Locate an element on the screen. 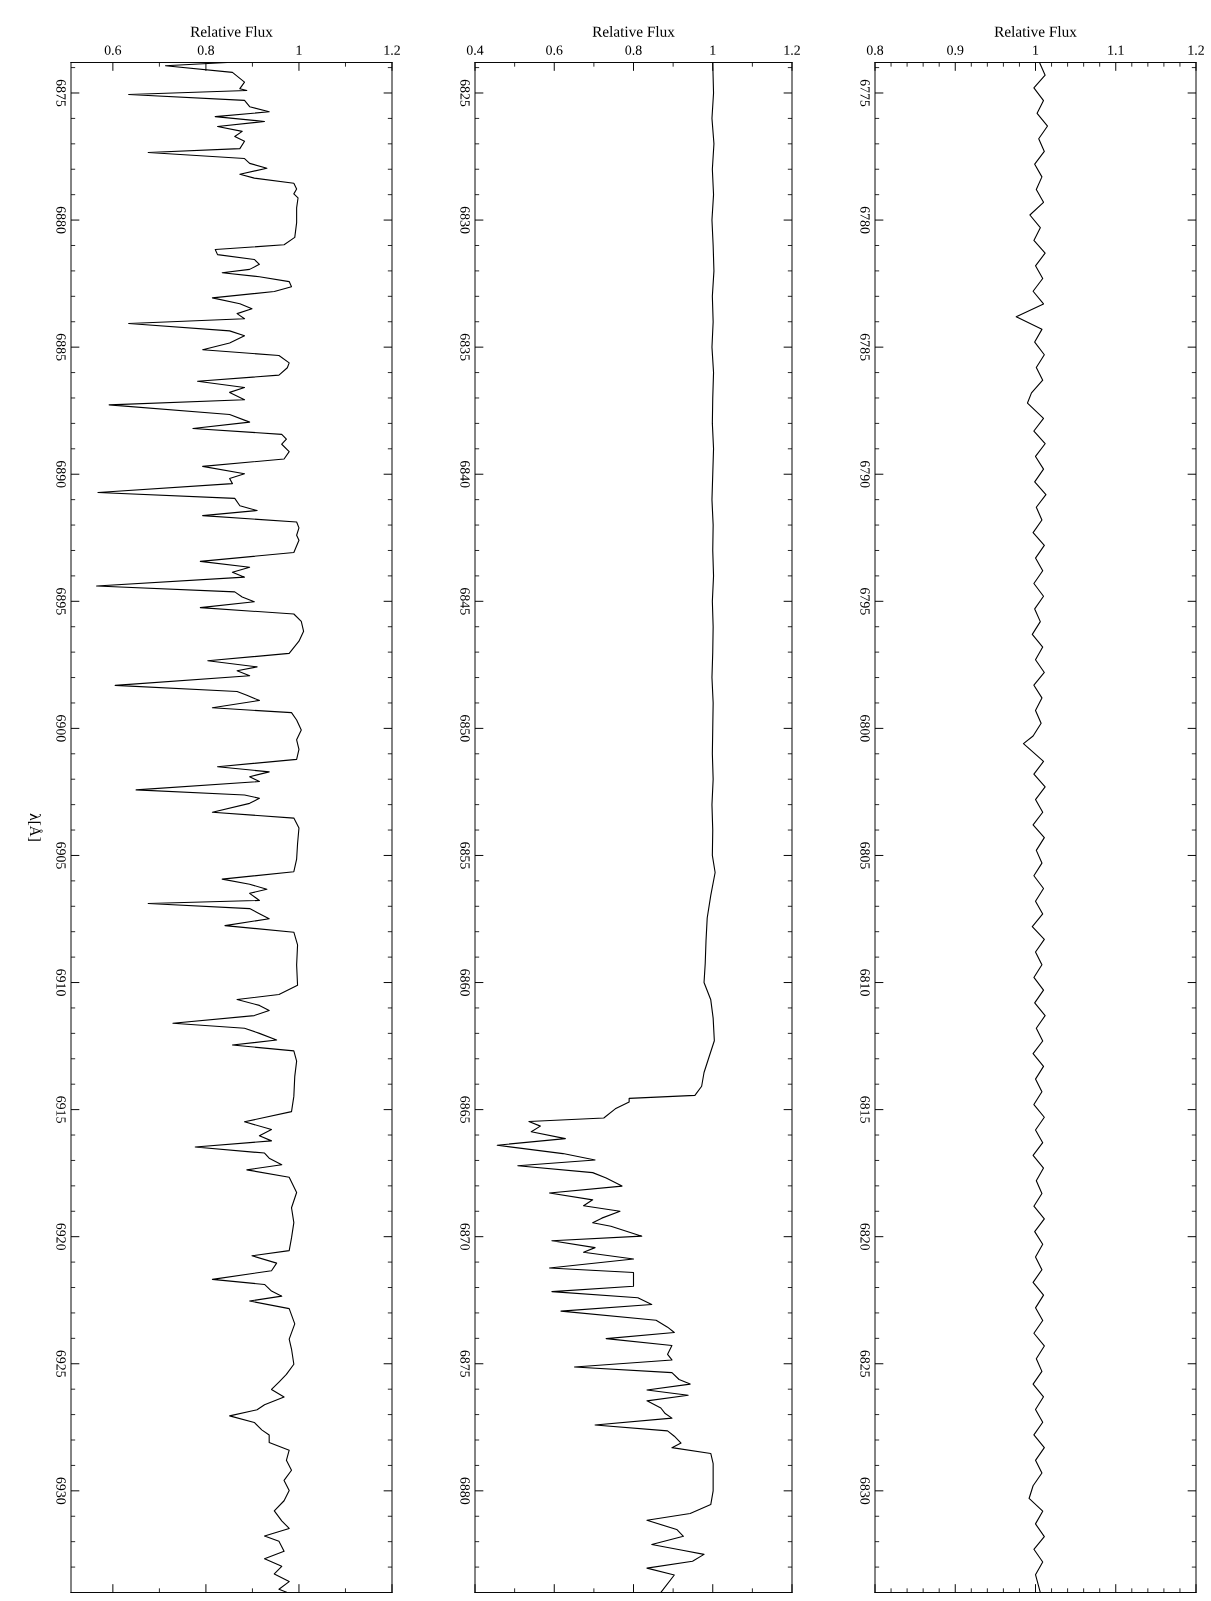 The width and height of the screenshot is (1211, 1601). y-tick-label: 6820 is located at coordinates (865, 1237).